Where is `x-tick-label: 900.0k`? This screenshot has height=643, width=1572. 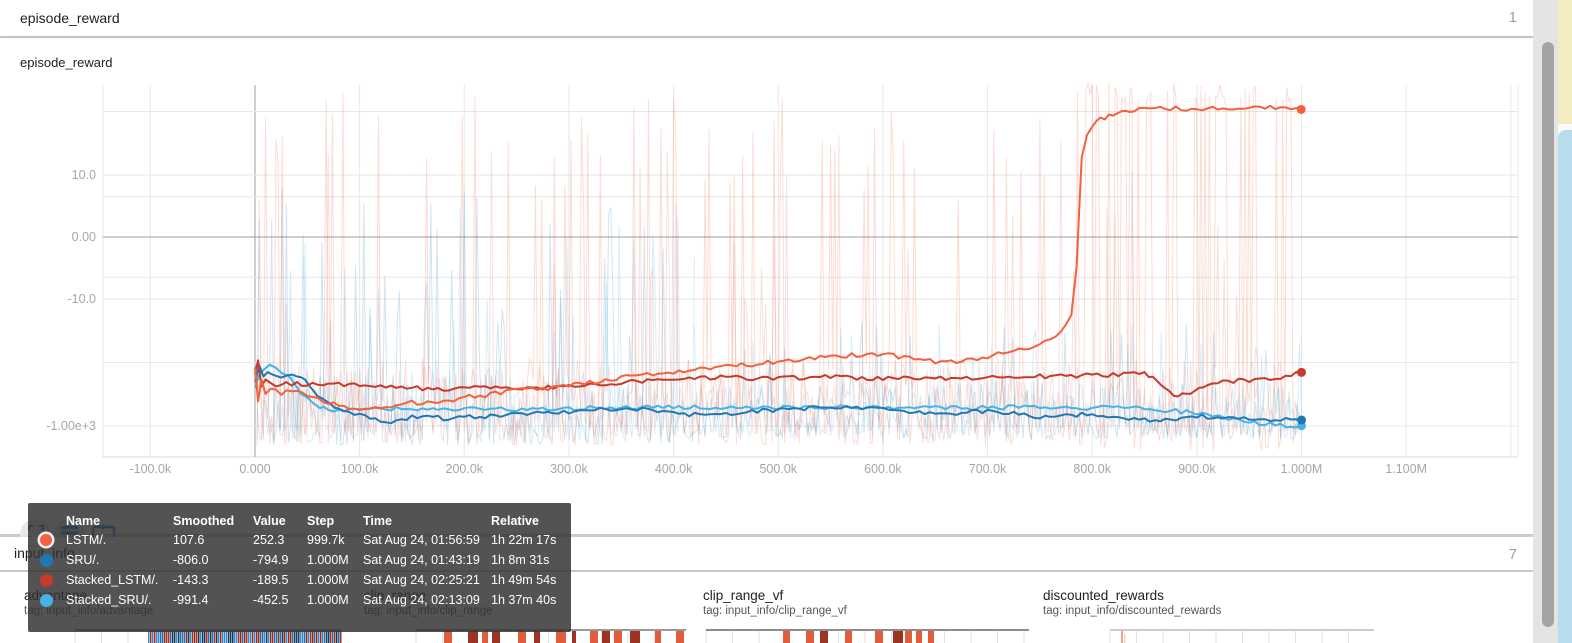 x-tick-label: 900.0k is located at coordinates (1197, 469).